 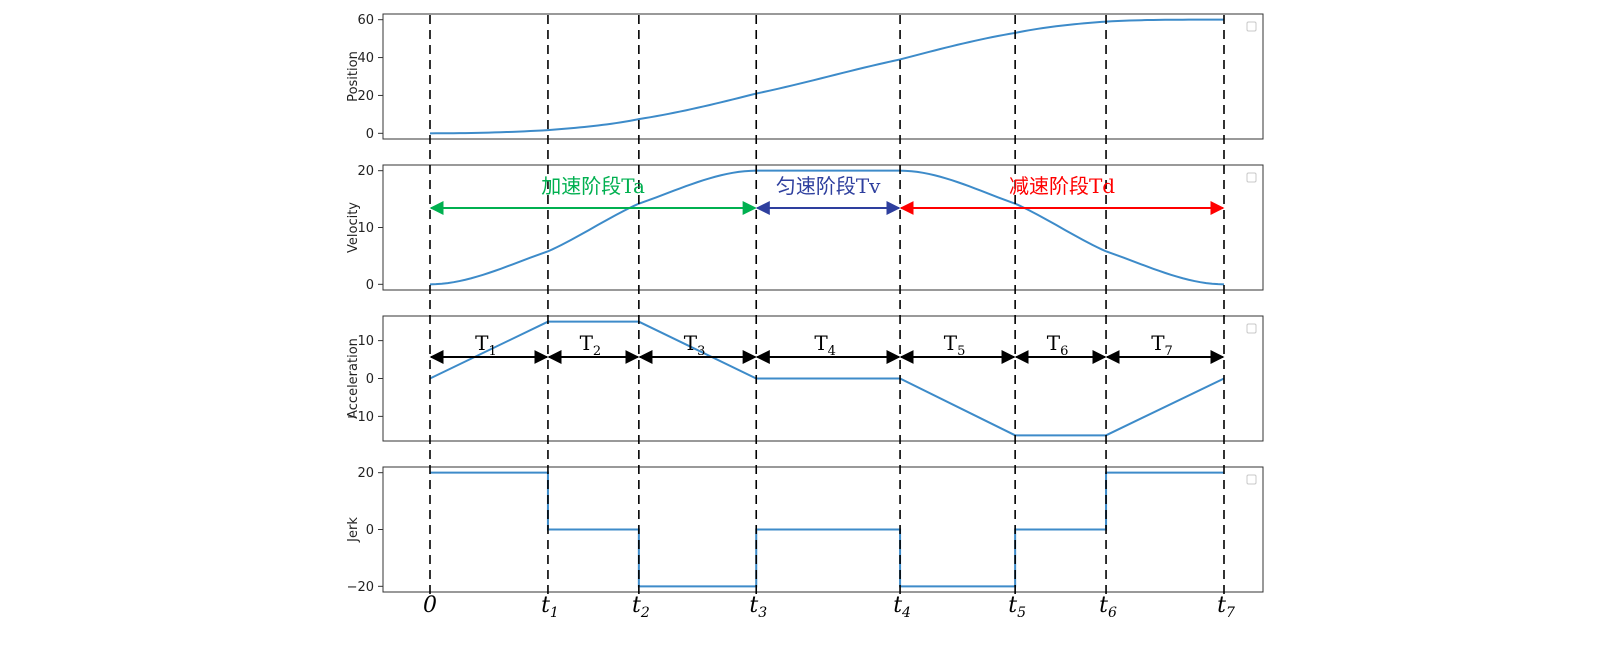 What do you see at coordinates (1058, 345) in the screenshot?
I see `interval-label: T6` at bounding box center [1058, 345].